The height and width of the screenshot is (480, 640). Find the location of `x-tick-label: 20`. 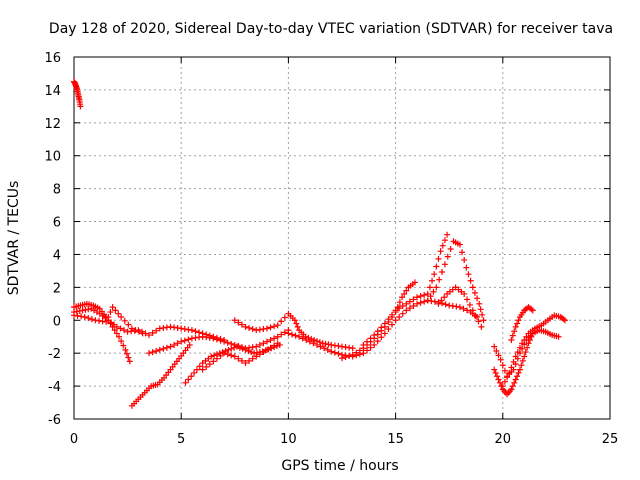

x-tick-label: 20 is located at coordinates (503, 439).